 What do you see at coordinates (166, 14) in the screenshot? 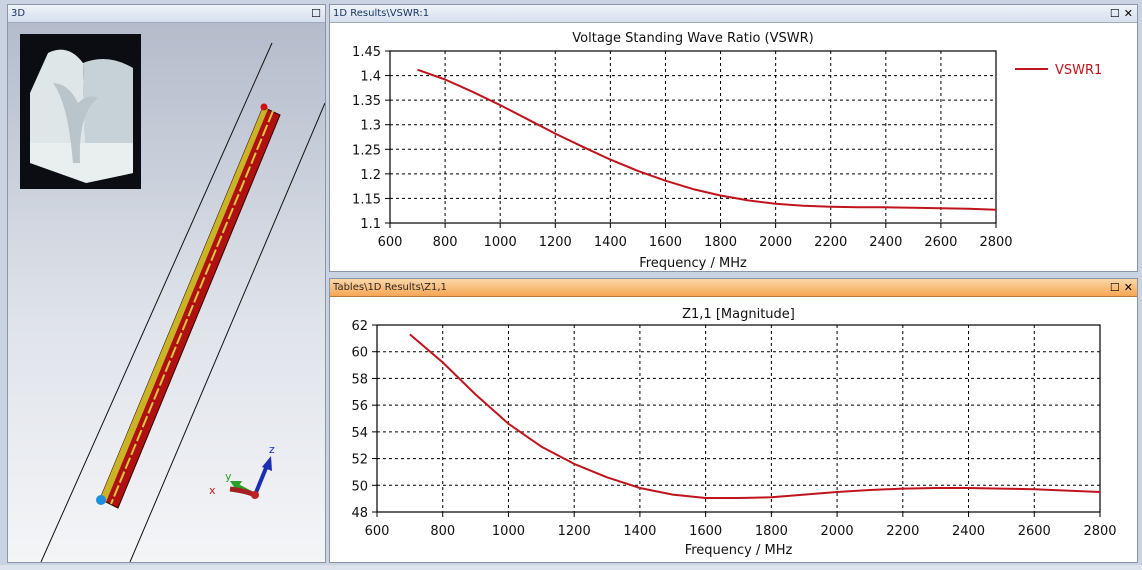
I see `panel-3d-titlebar: 3D ☐` at bounding box center [166, 14].